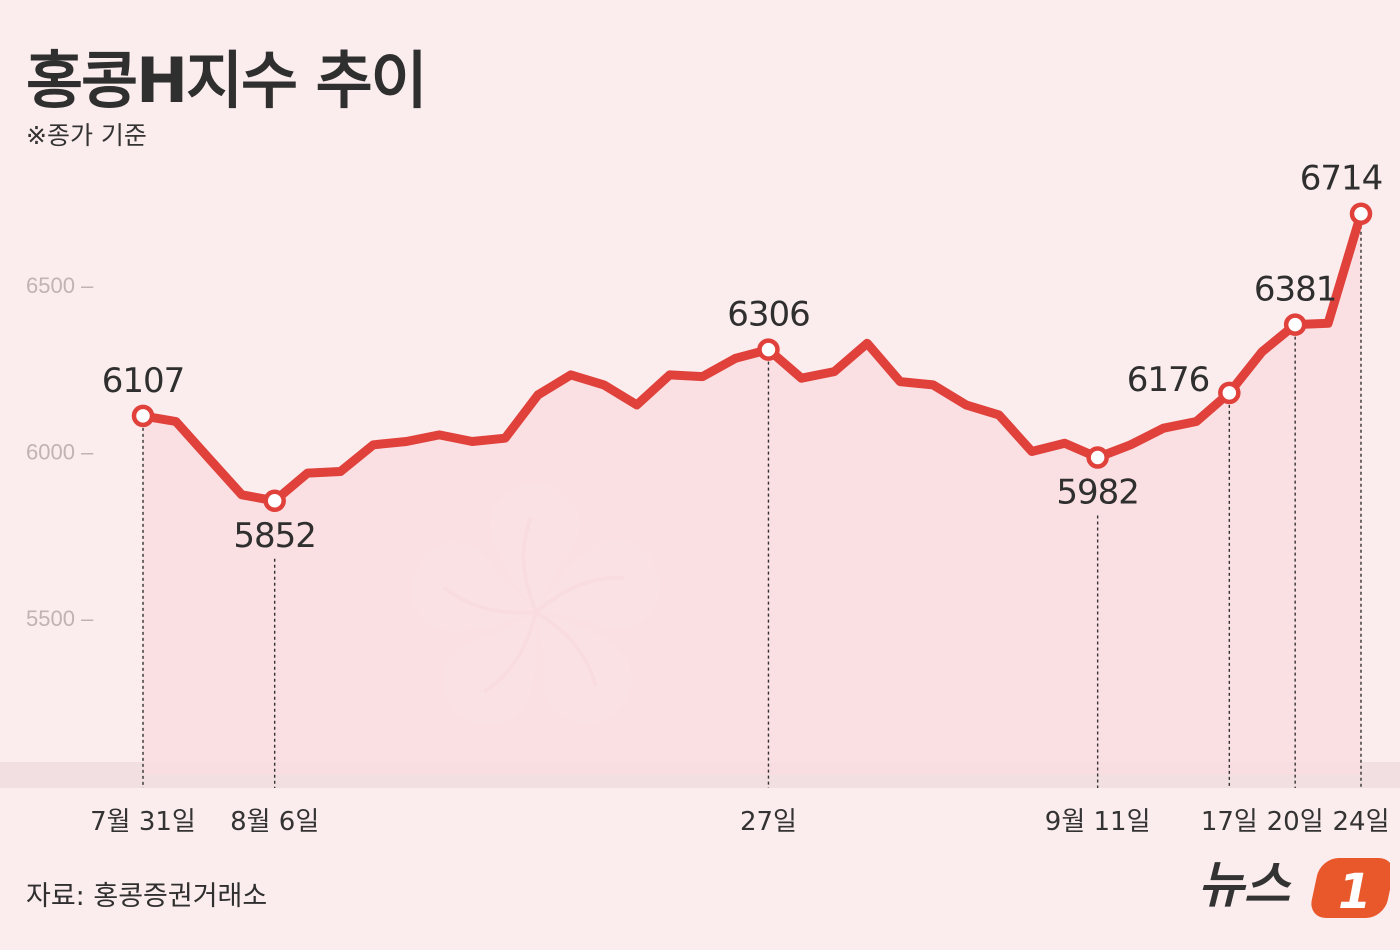 The height and width of the screenshot is (950, 1400). Describe the element at coordinates (1098, 822) in the screenshot. I see `x-tick-label: 9월 11일` at that location.